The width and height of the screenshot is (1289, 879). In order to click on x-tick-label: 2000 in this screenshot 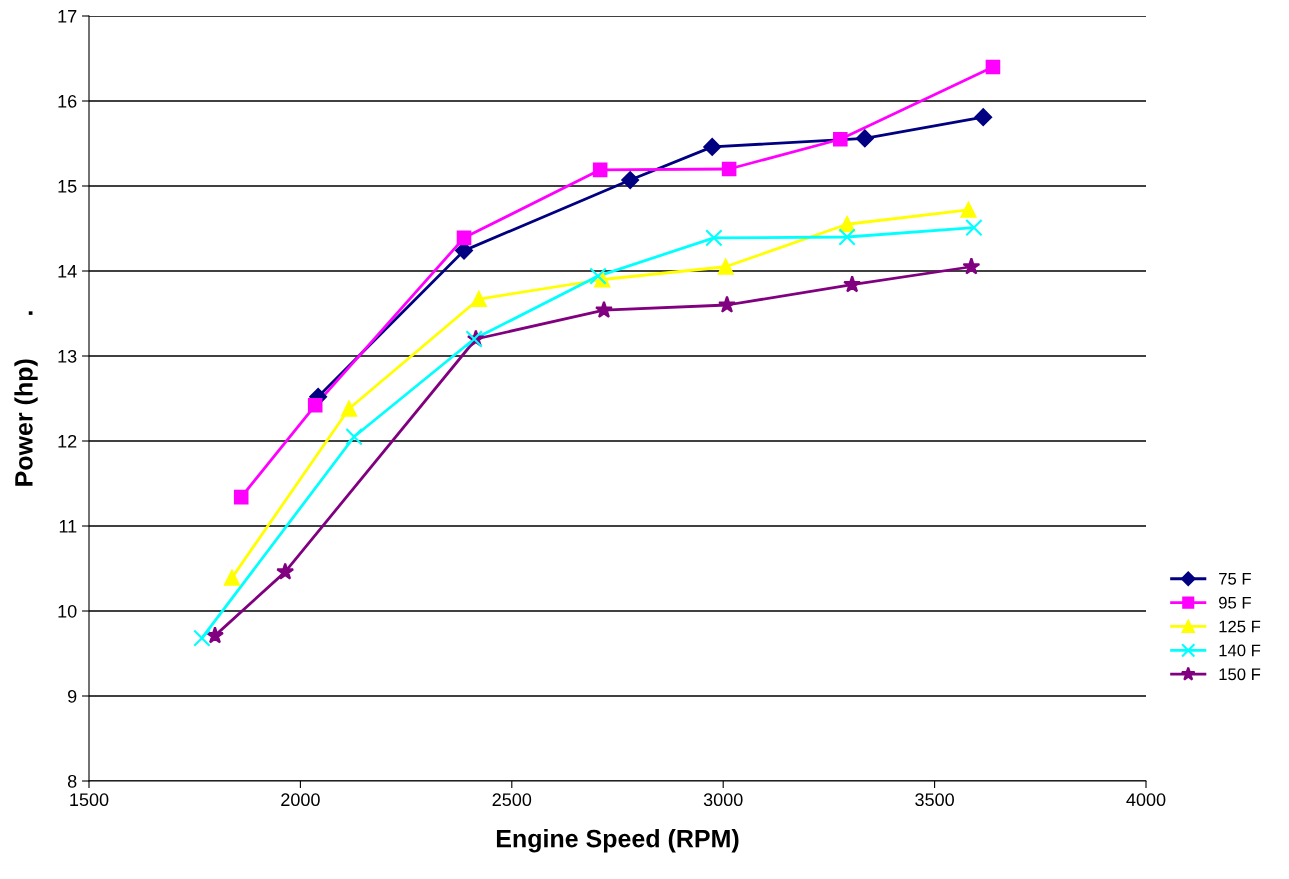, I will do `click(300, 800)`.